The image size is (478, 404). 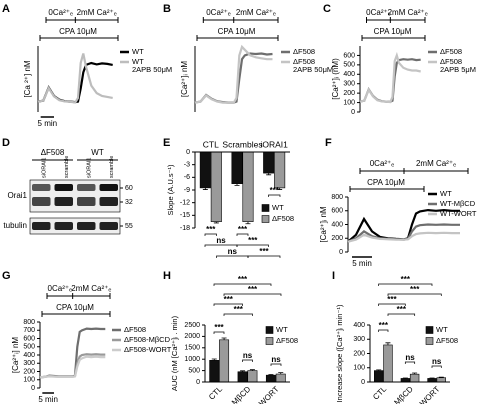 I want to click on legend-label: ΔF508 2APB 50μM, so click(x=313, y=65).